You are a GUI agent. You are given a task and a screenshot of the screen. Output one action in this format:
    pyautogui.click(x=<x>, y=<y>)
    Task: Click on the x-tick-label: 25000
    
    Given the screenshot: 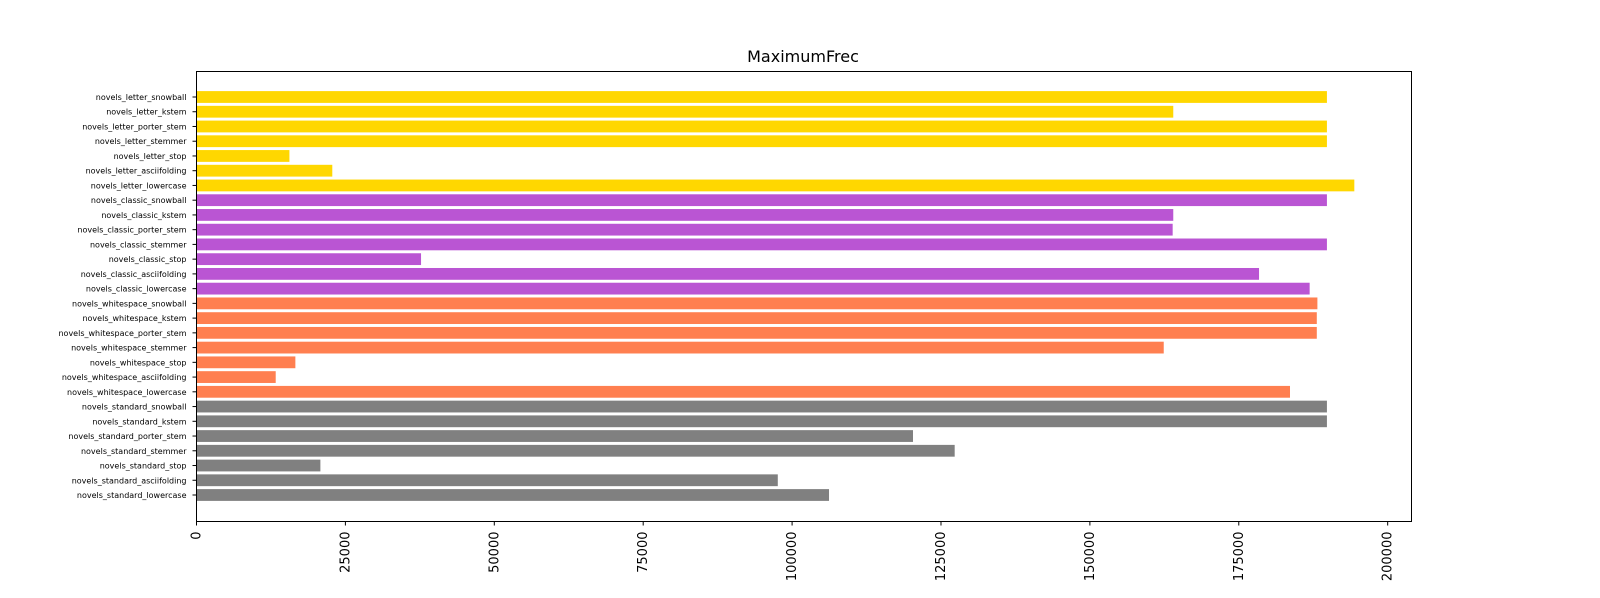 What is the action you would take?
    pyautogui.click(x=345, y=552)
    